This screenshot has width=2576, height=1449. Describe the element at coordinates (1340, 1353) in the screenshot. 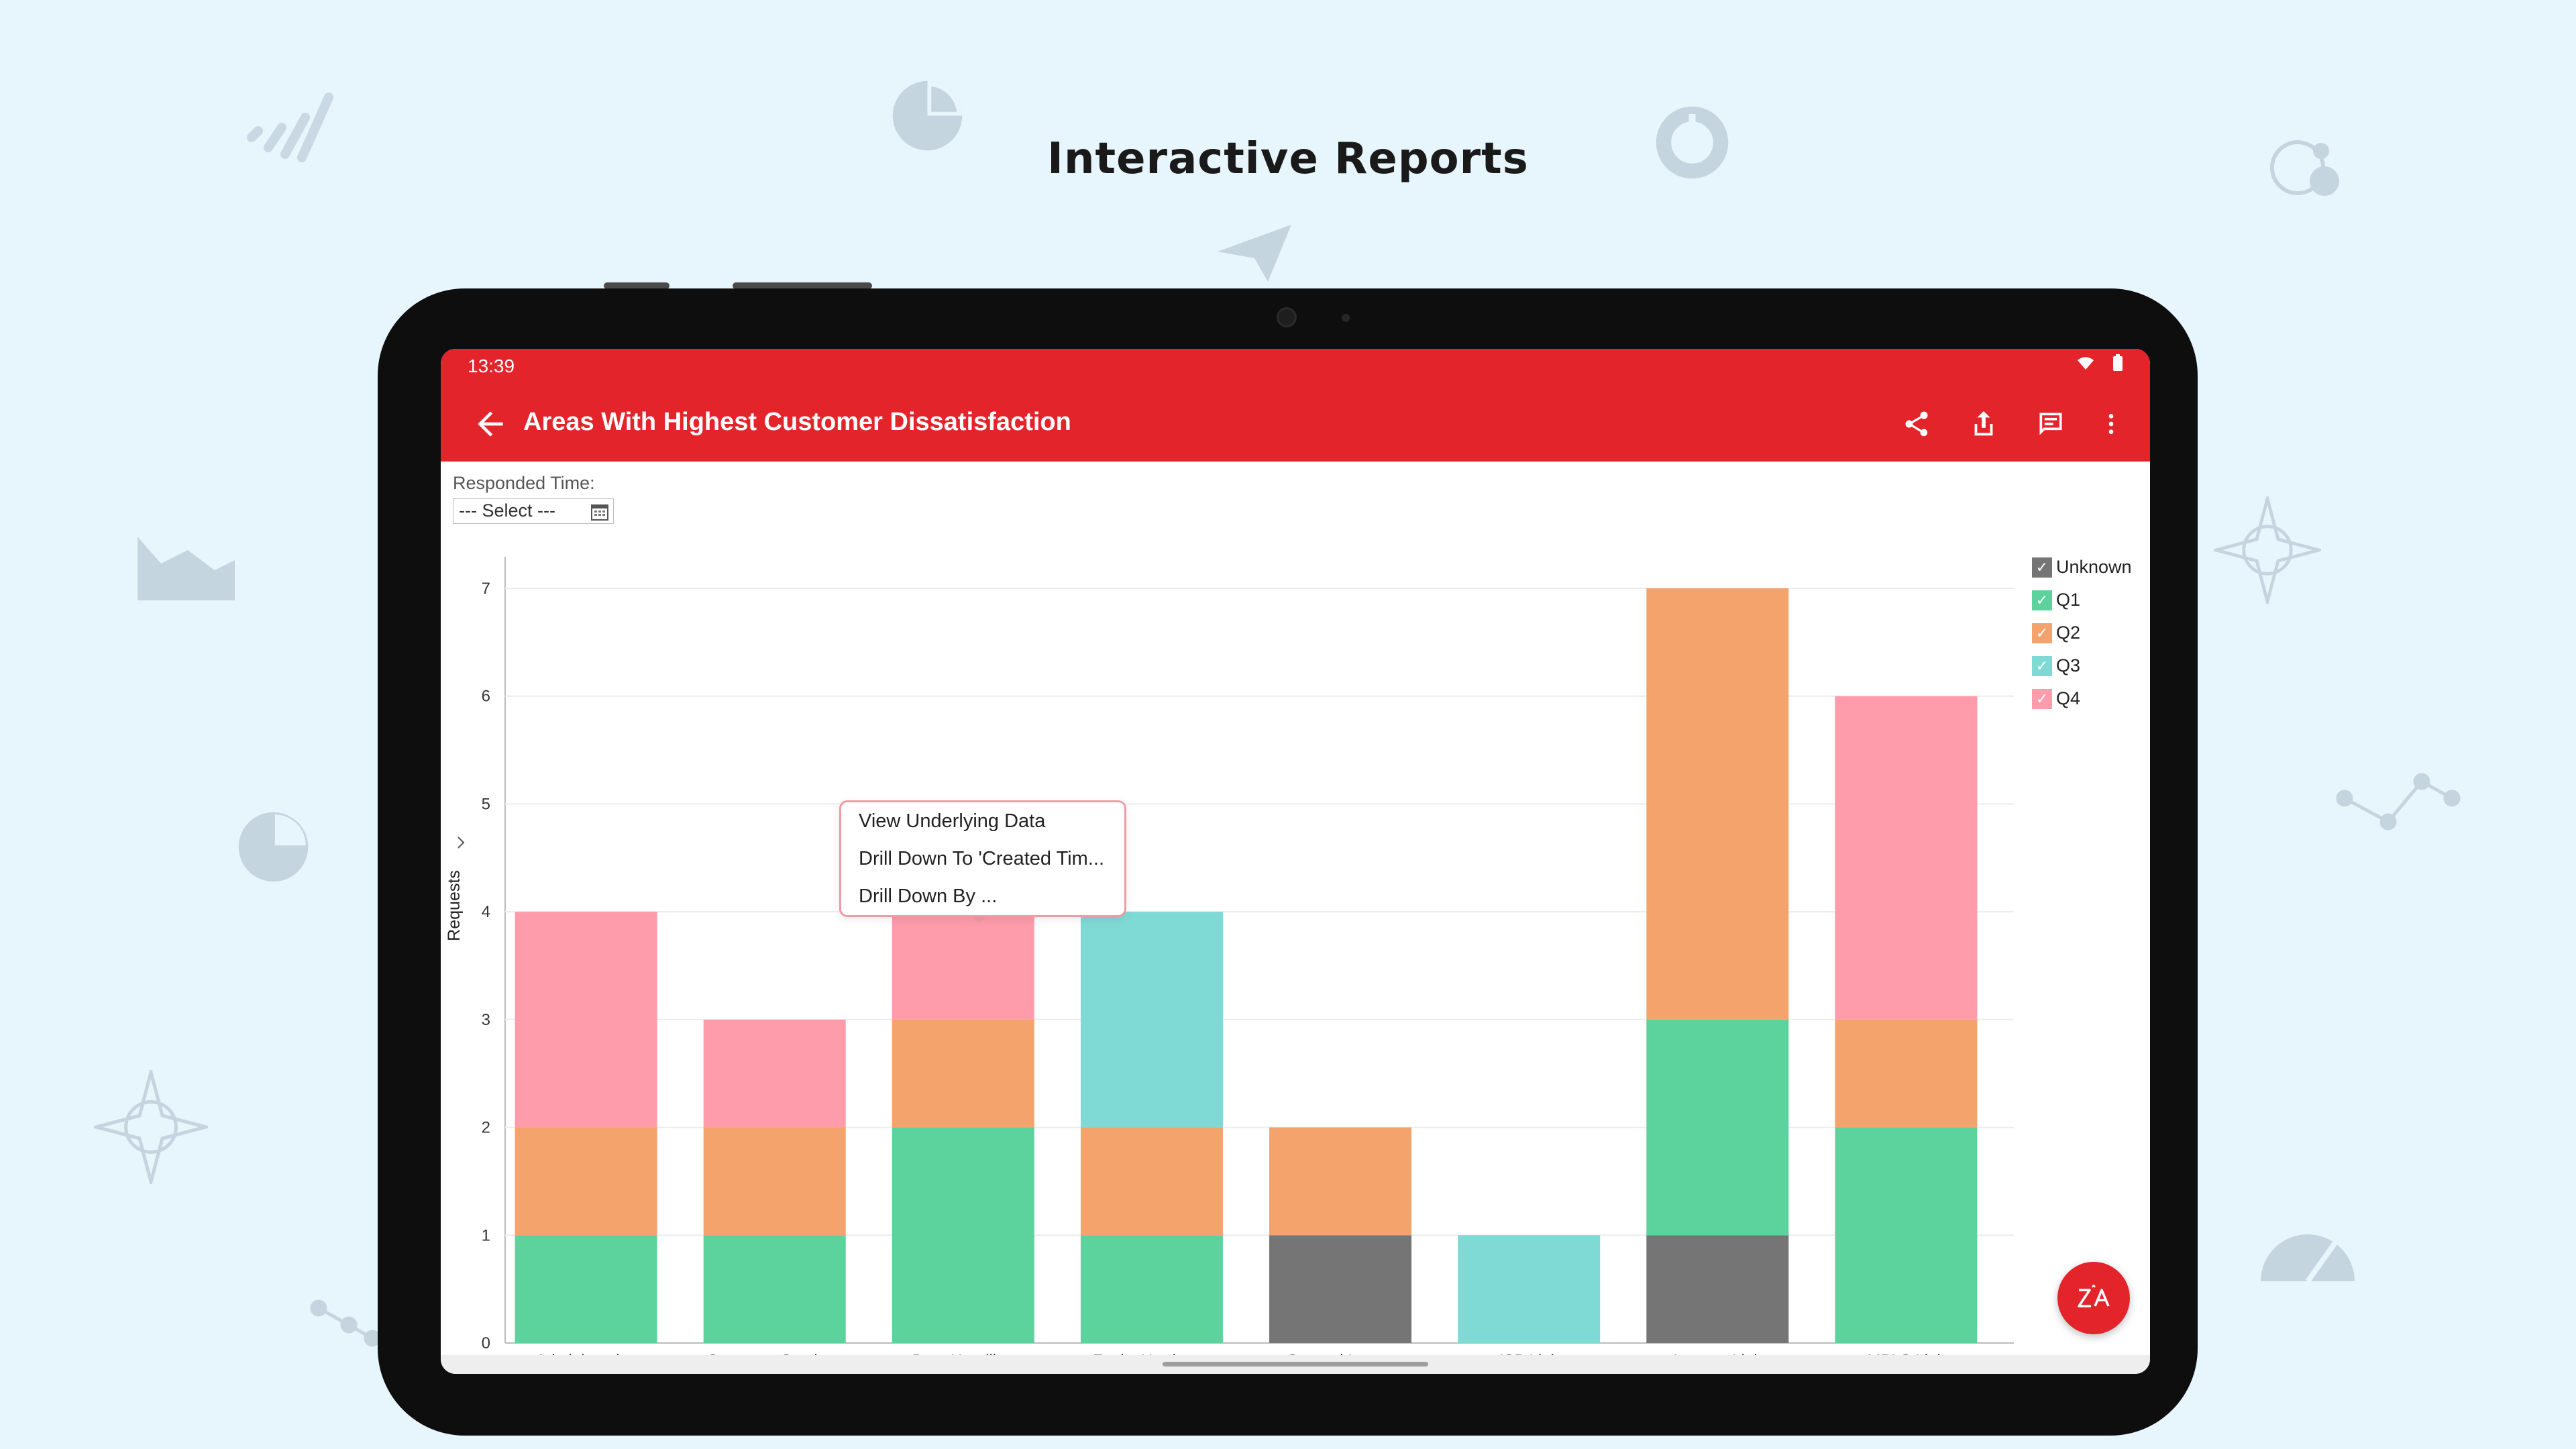

I see `x-tick-label: General Issues` at that location.